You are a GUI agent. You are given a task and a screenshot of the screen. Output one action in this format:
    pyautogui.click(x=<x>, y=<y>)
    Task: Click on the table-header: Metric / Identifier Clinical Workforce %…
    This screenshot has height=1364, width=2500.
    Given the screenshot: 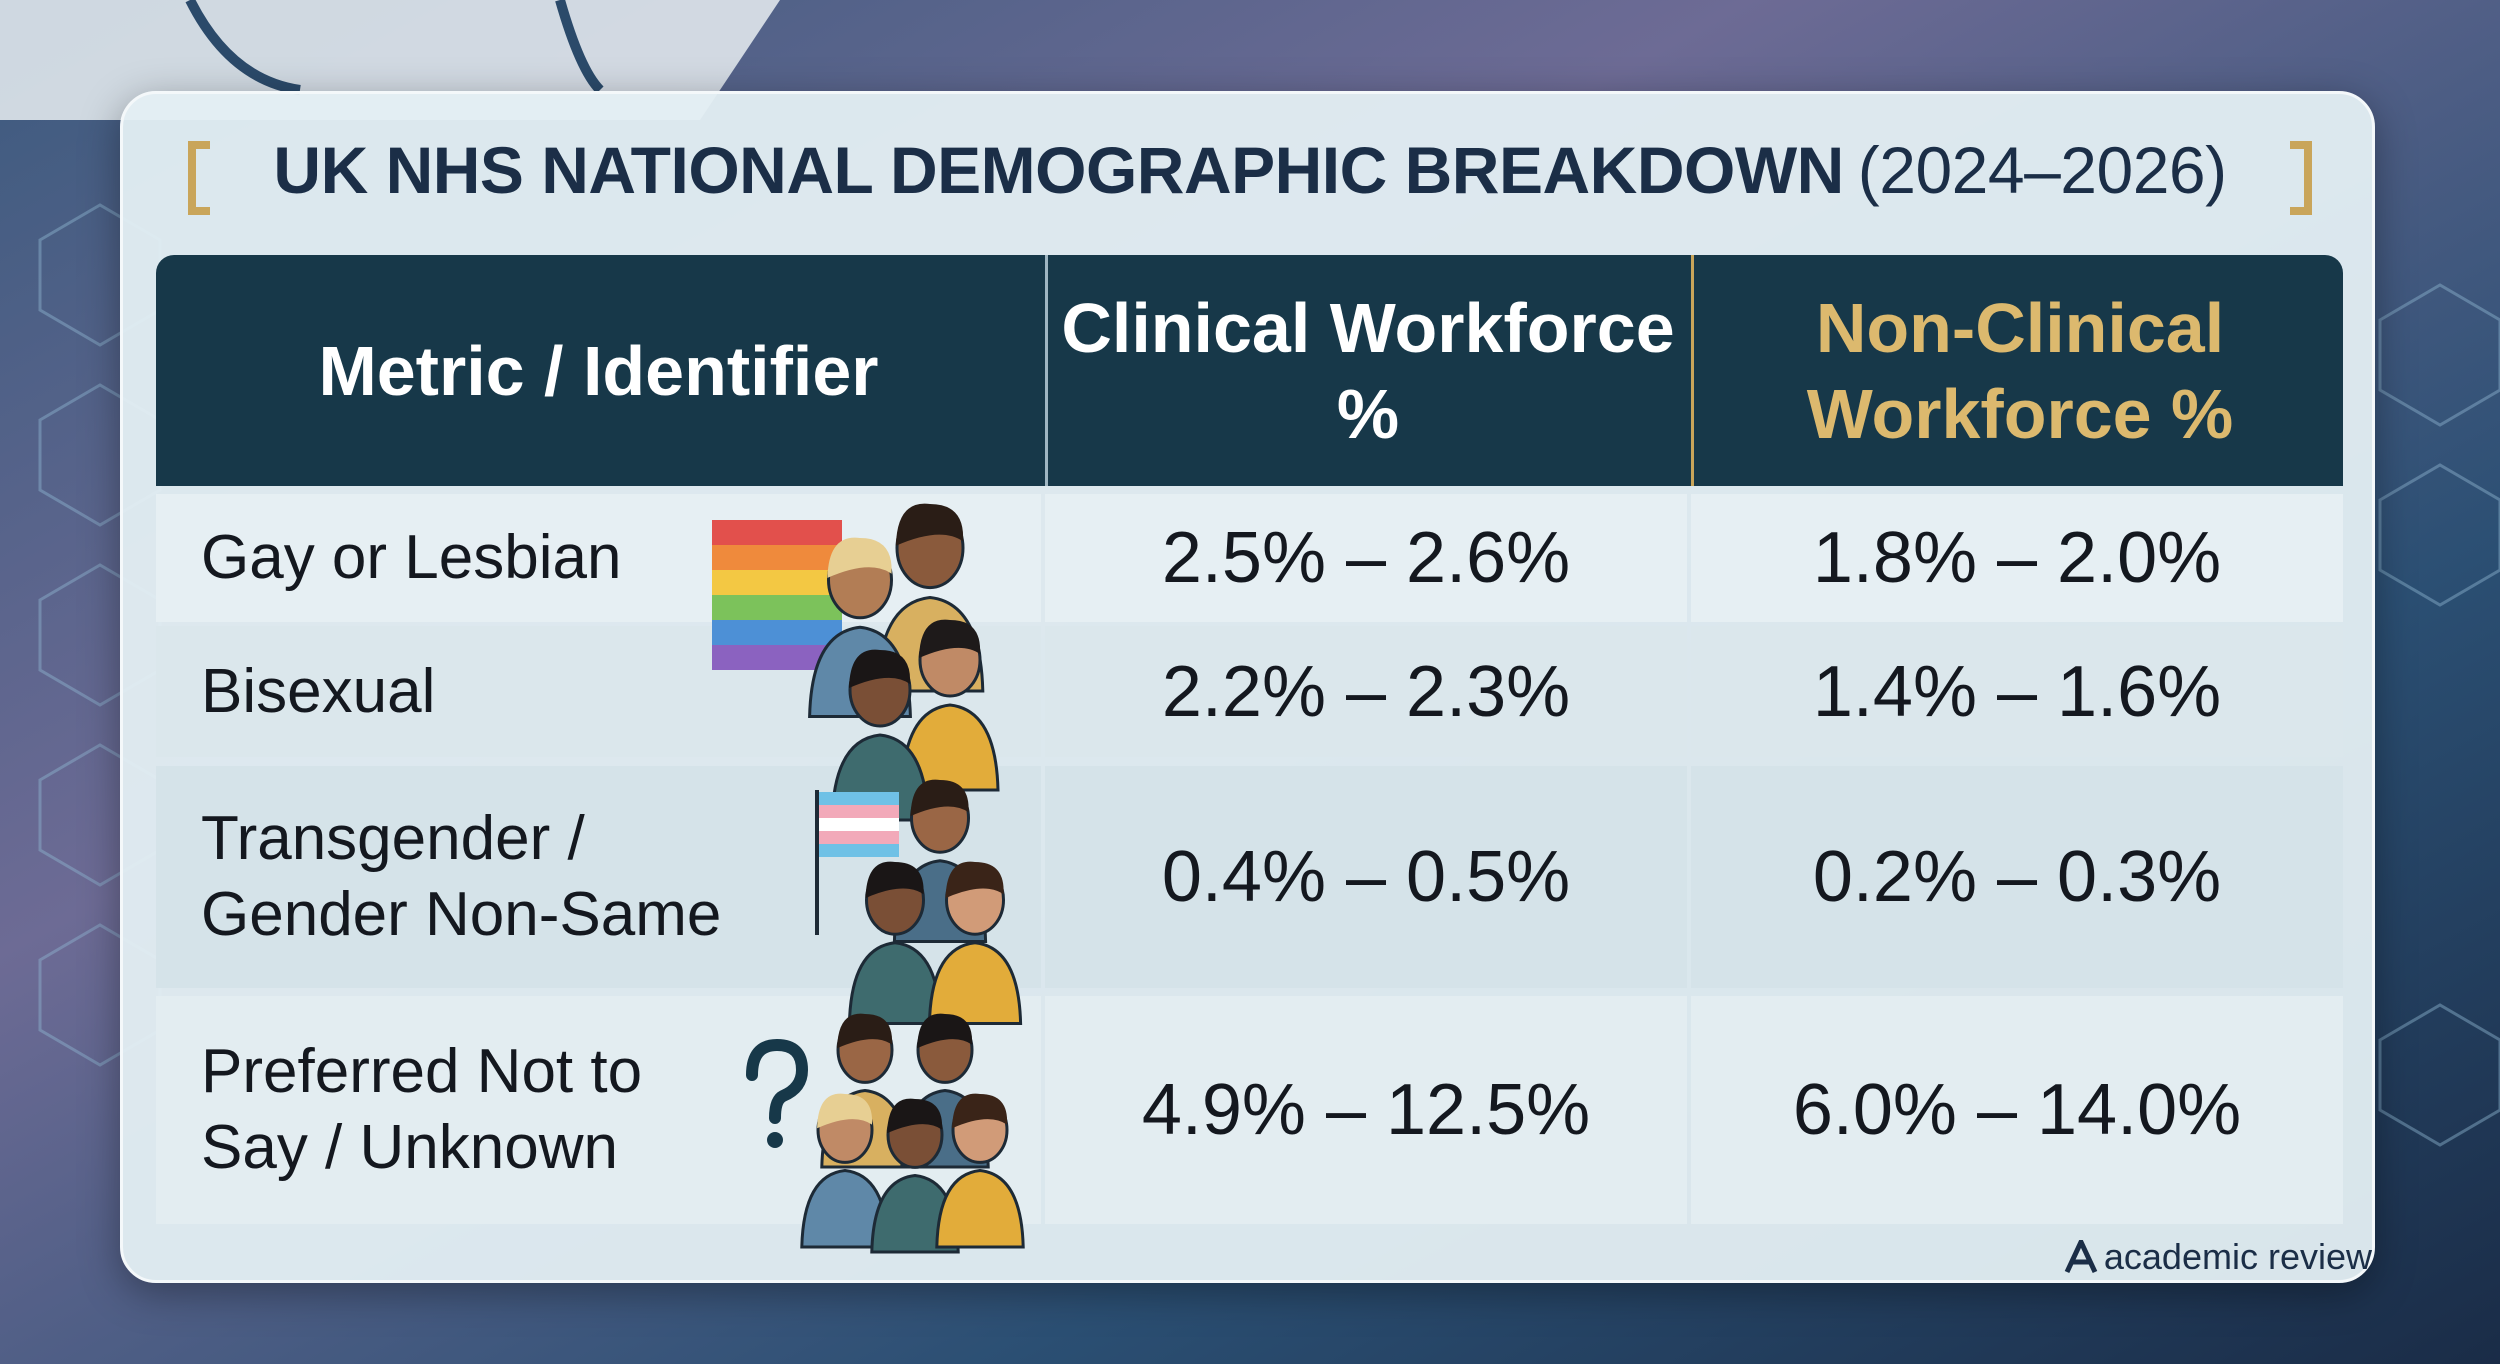 What is the action you would take?
    pyautogui.click(x=1249, y=370)
    